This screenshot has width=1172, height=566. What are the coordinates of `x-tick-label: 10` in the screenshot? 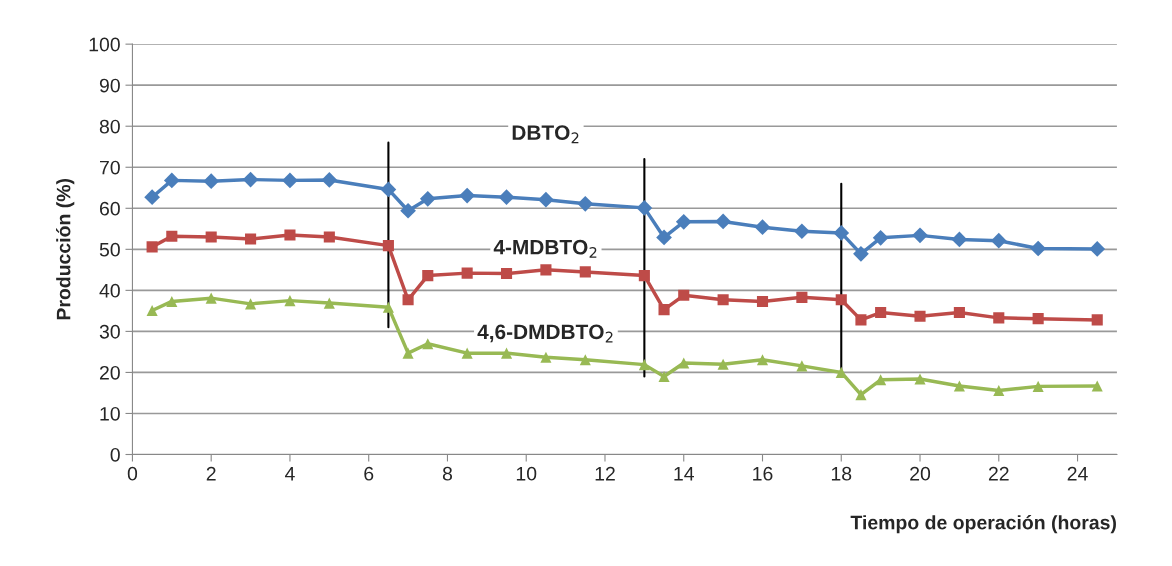 It's located at (526, 473).